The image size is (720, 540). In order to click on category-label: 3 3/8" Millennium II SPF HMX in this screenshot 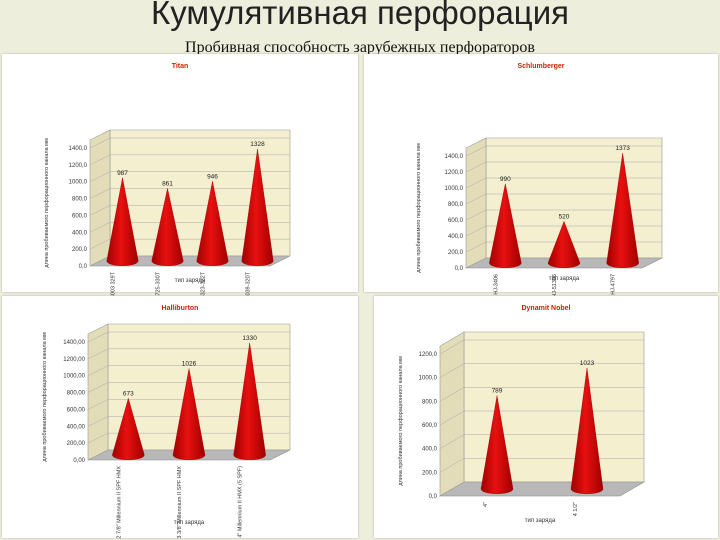, I will do `click(180, 502)`.